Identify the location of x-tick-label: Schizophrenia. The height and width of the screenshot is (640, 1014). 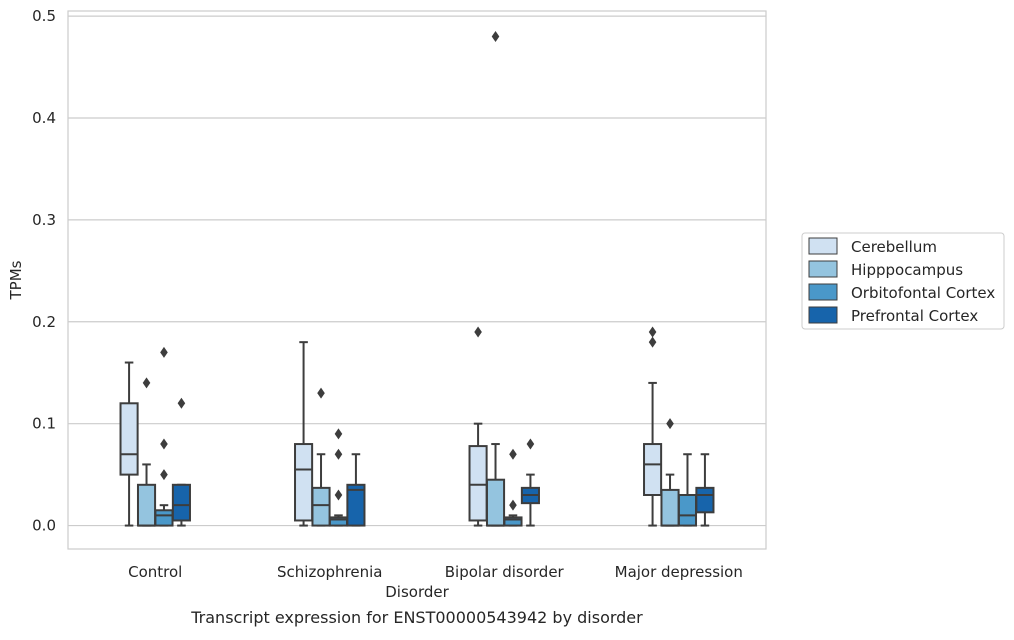
(329, 572).